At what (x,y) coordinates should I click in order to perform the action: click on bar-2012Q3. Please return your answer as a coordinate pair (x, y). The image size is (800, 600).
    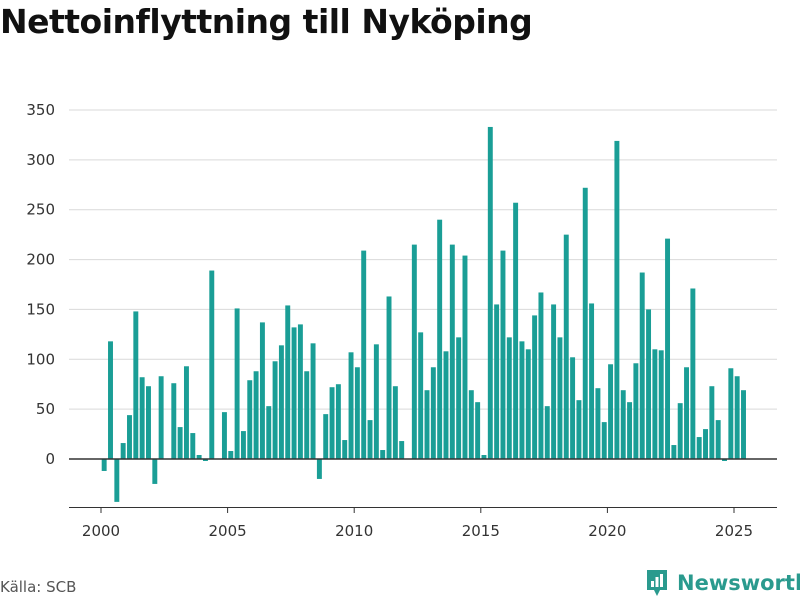
    Looking at the image, I should click on (421, 395).